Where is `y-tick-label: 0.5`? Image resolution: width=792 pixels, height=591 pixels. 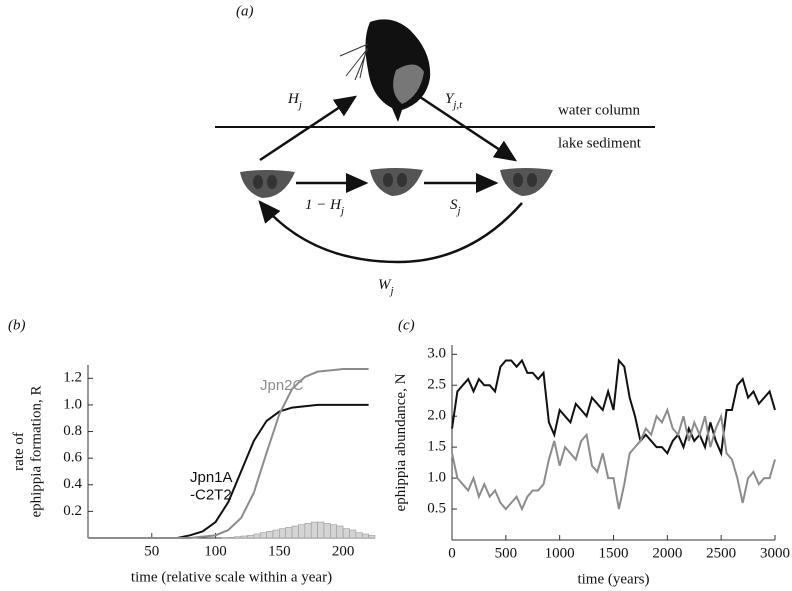 y-tick-label: 0.5 is located at coordinates (436, 508).